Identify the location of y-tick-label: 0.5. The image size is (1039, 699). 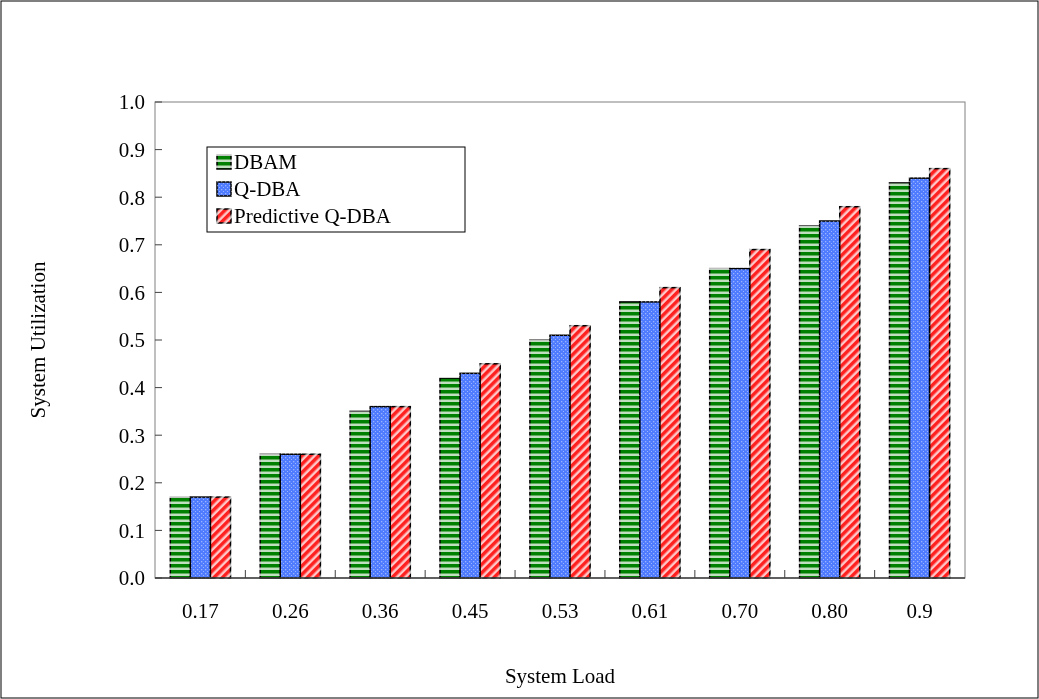
(131, 340).